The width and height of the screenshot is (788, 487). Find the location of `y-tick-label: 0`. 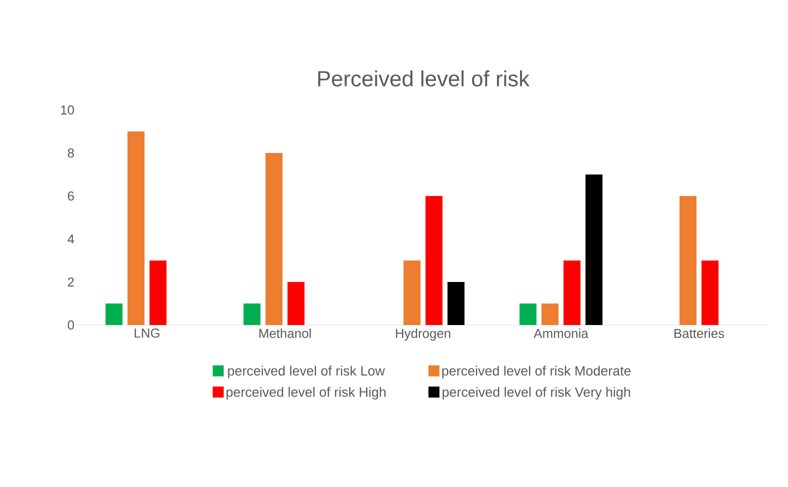

y-tick-label: 0 is located at coordinates (71, 325).